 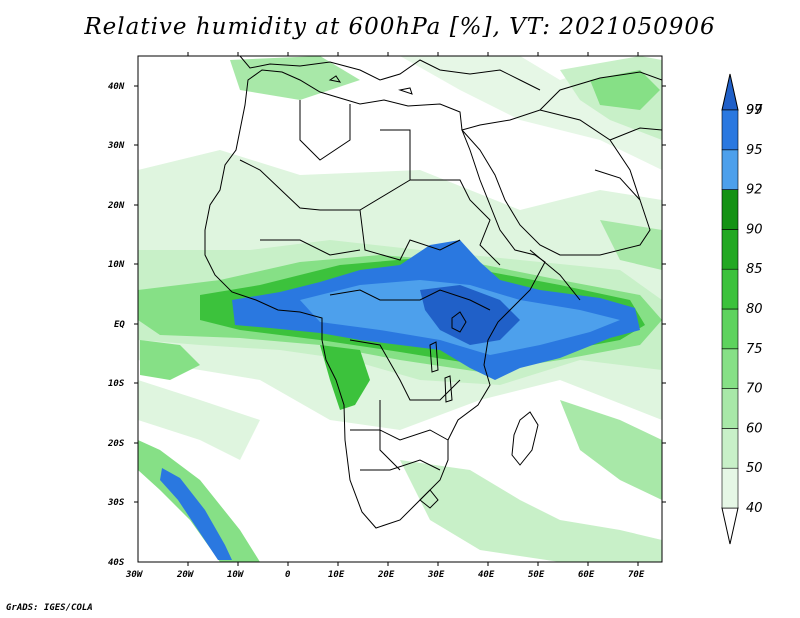 What do you see at coordinates (116, 206) in the screenshot?
I see `lat-label-20n: 20N` at bounding box center [116, 206].